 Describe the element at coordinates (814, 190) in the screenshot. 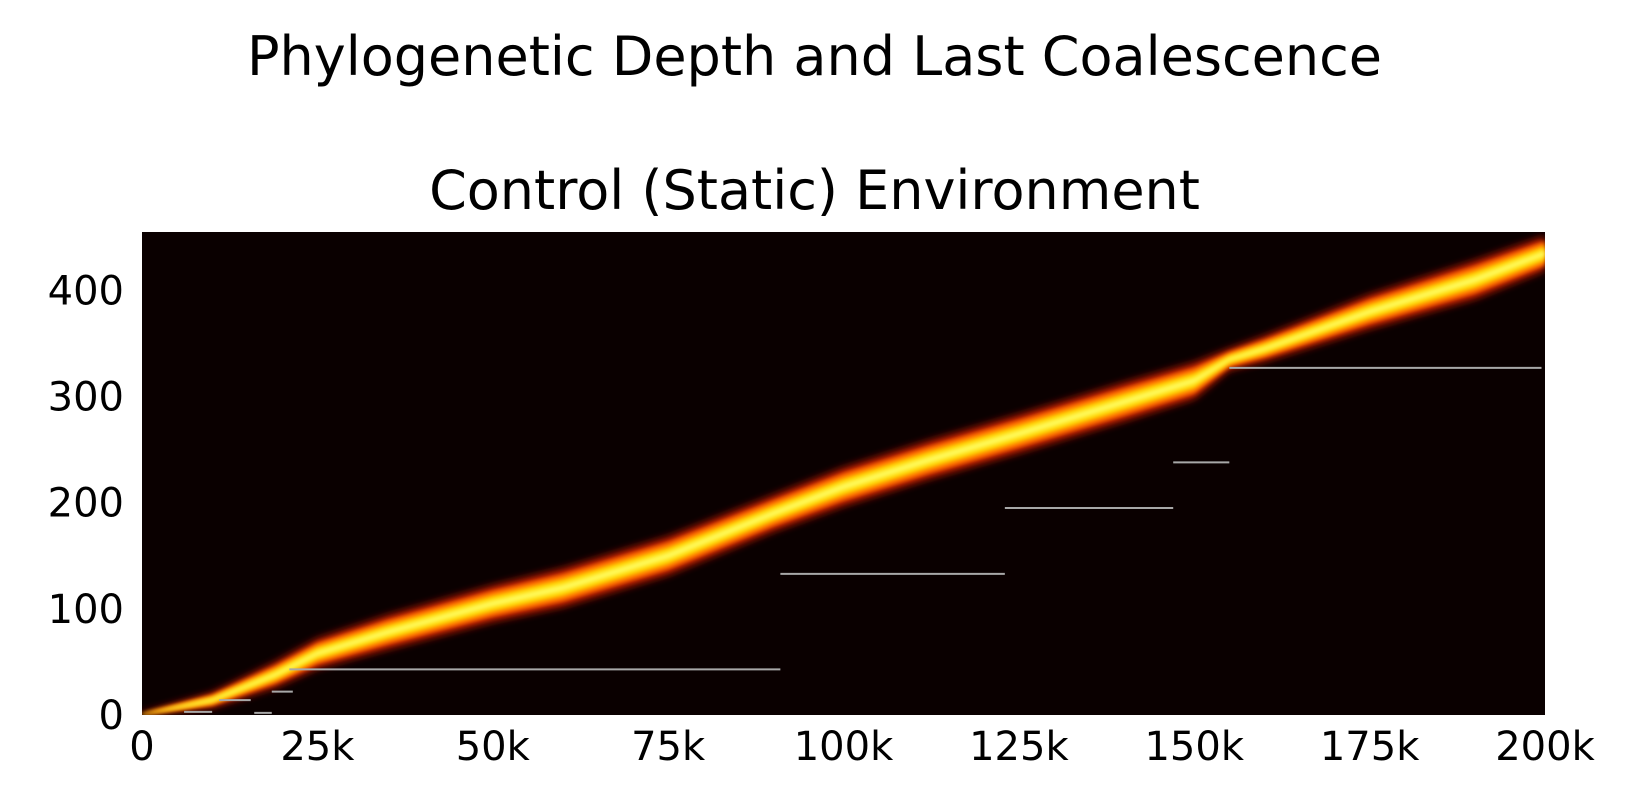

I see `chart-subtitle: Control (Static) Environment` at that location.